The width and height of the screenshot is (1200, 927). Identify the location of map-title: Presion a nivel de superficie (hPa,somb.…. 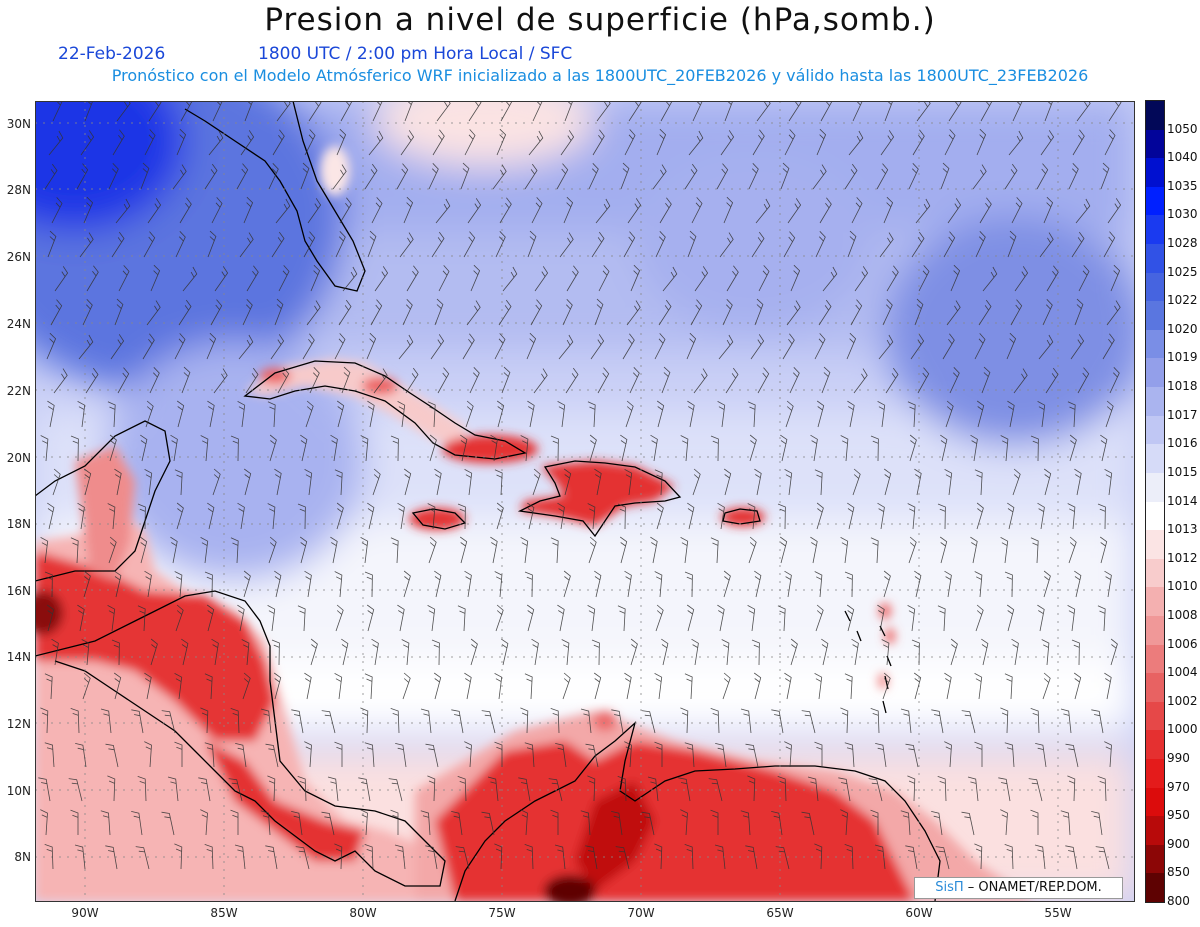
(600, 20).